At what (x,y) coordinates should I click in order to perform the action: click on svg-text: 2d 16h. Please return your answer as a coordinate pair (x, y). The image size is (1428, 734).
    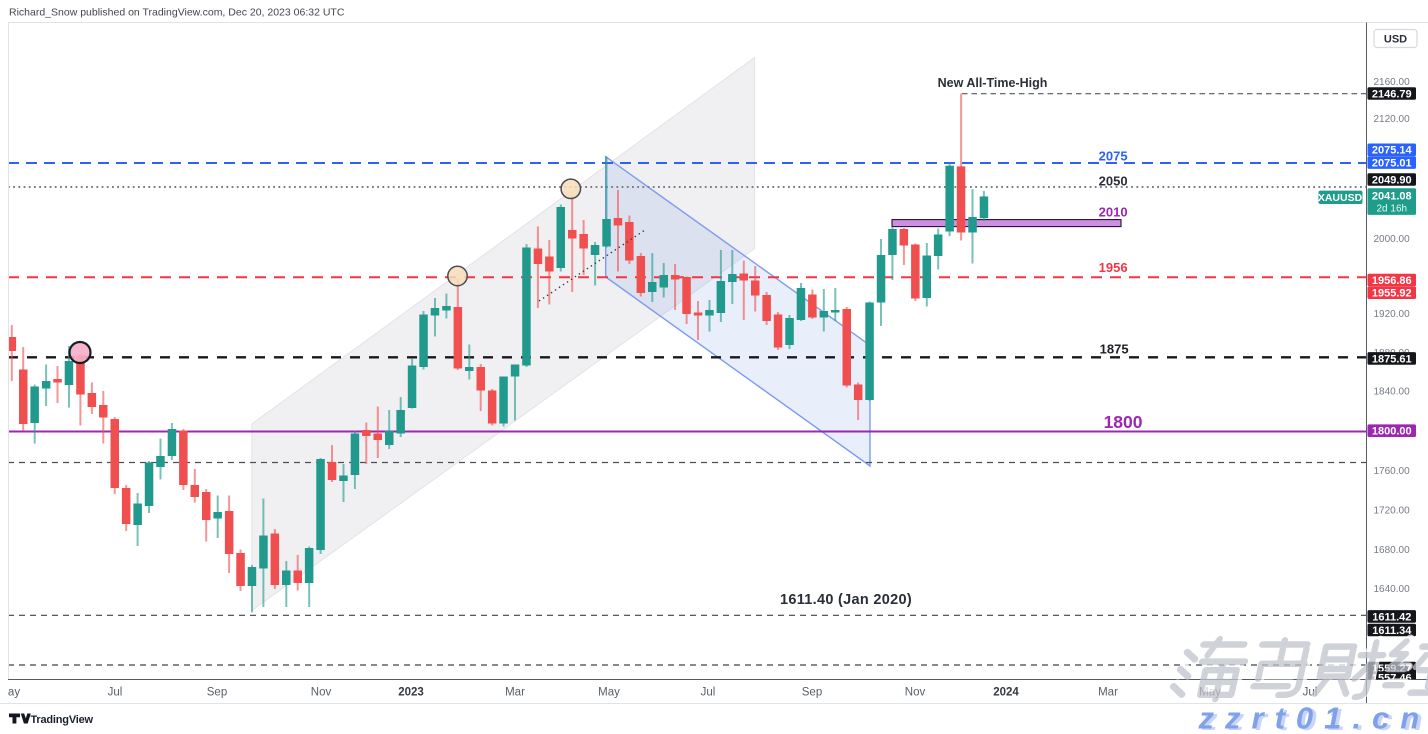
    Looking at the image, I should click on (1392, 209).